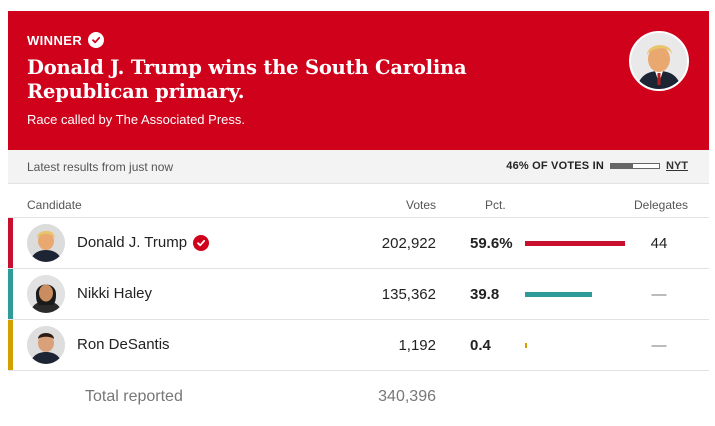 Image resolution: width=715 pixels, height=426 pixels. I want to click on nyt-source-link: NYT, so click(677, 166).